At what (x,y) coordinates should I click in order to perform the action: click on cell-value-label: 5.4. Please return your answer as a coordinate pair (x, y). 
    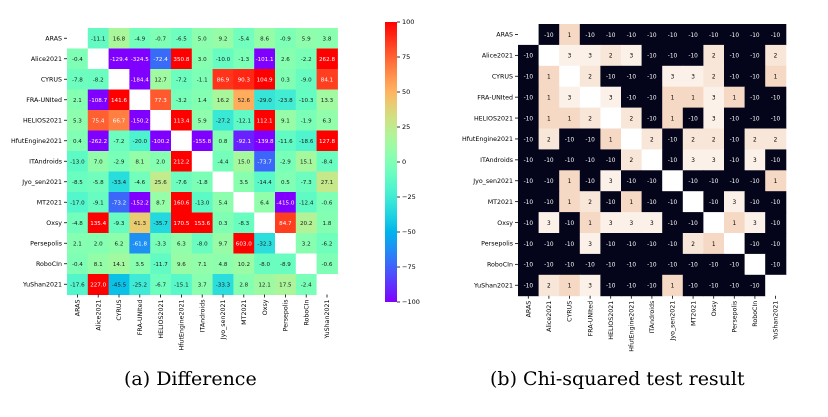
    Looking at the image, I should click on (223, 204).